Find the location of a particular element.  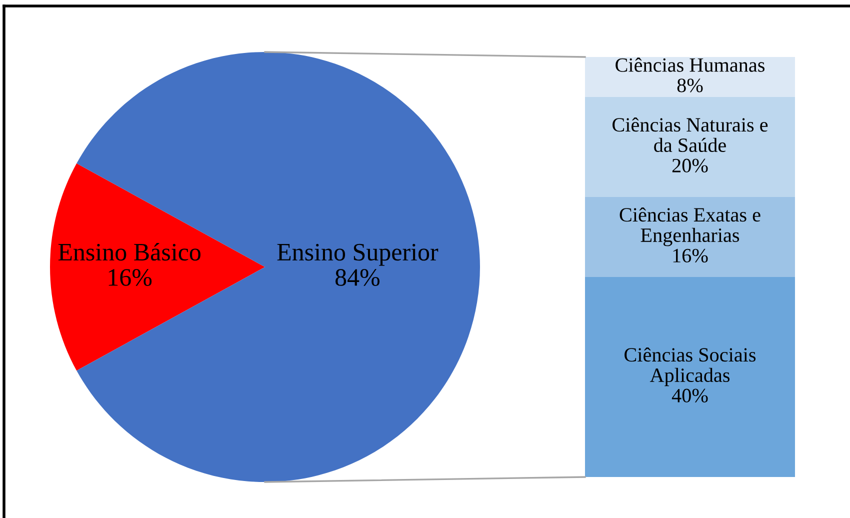

pie-slice is located at coordinates (157, 267).